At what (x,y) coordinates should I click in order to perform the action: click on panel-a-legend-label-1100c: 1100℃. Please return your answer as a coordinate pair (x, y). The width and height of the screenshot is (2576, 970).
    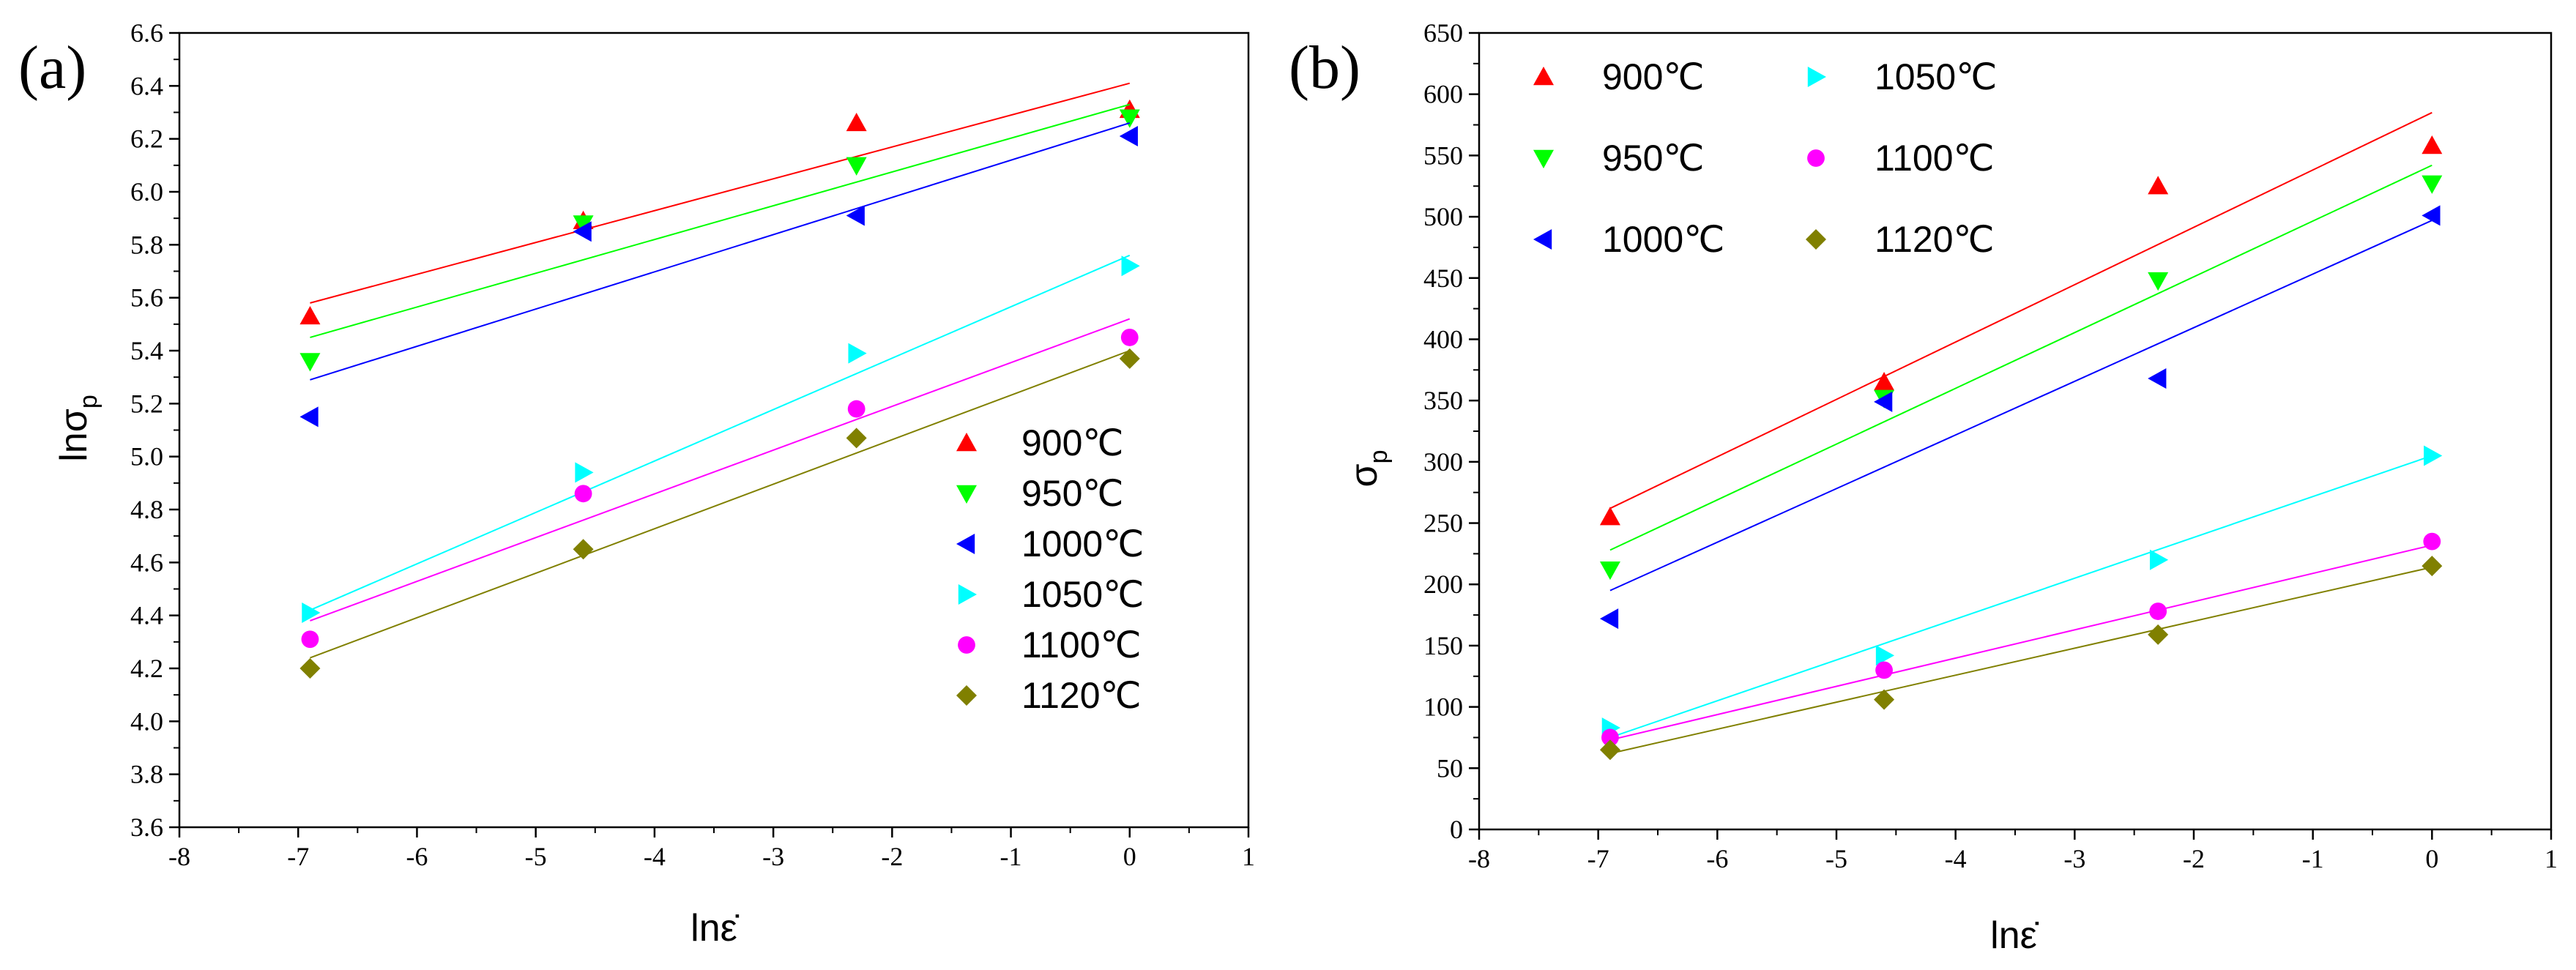
    Looking at the image, I should click on (1081, 644).